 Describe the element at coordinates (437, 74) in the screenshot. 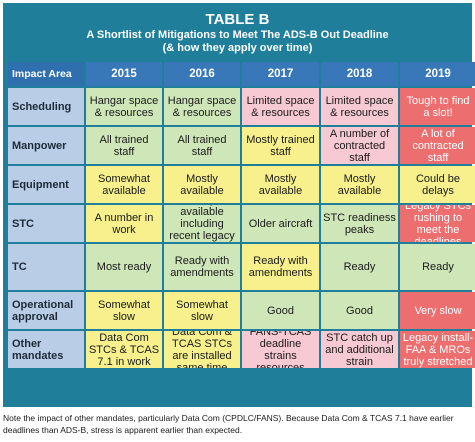

I see `header-year-2019: 2019` at that location.